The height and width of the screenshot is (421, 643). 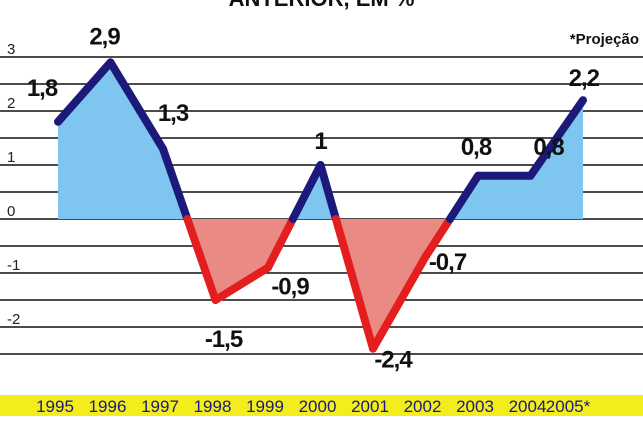 What do you see at coordinates (318, 406) in the screenshot?
I see `x-tick-label: 2000` at bounding box center [318, 406].